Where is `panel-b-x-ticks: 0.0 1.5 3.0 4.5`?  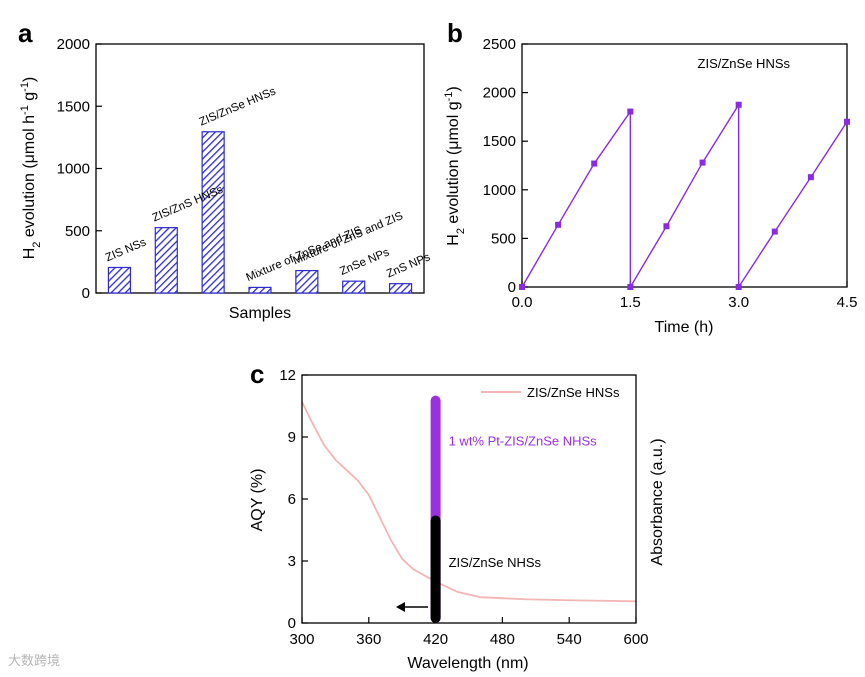
panel-b-x-ticks: 0.0 1.5 3.0 4.5 is located at coordinates (685, 296).